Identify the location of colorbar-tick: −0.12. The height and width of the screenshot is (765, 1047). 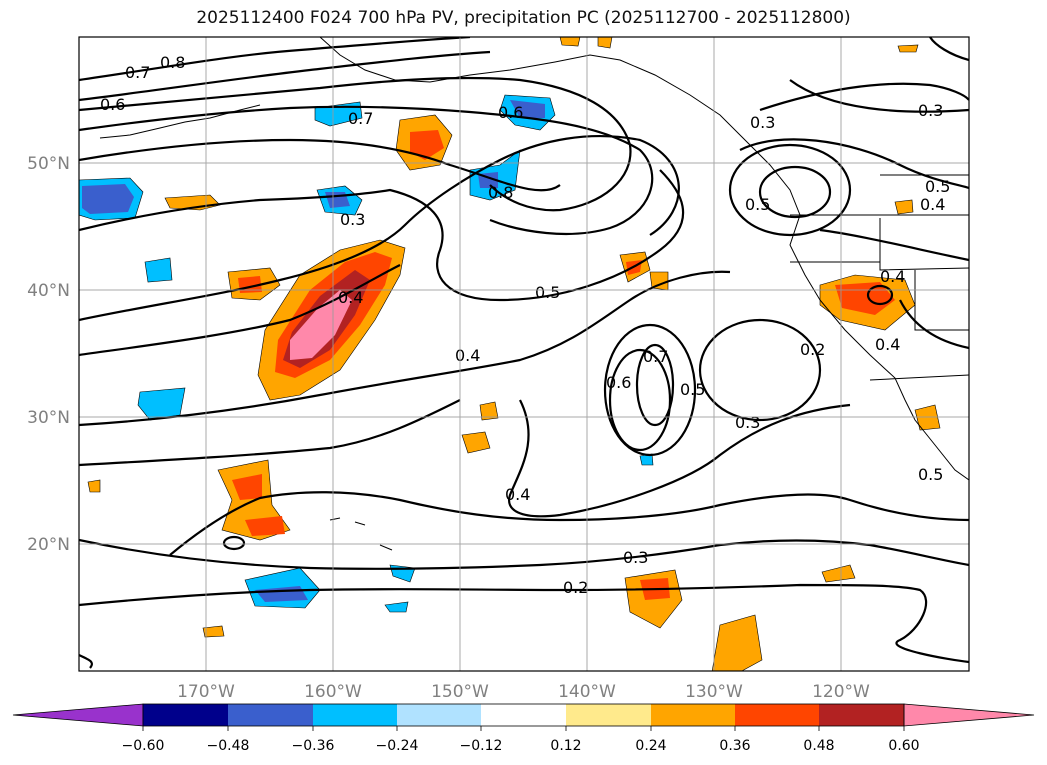
(481, 746).